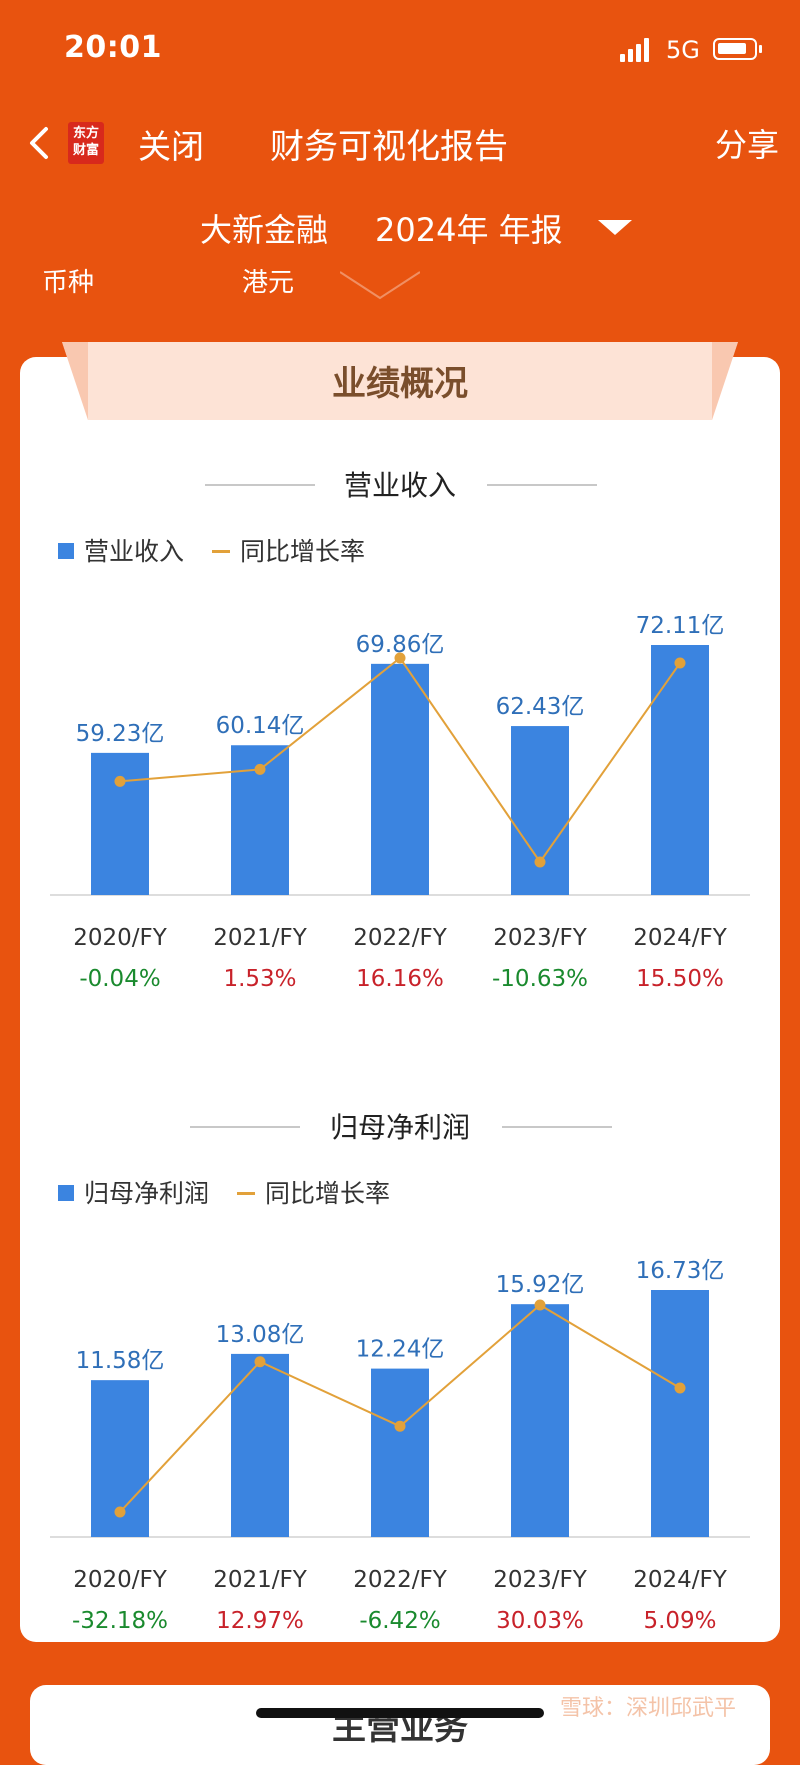  Describe the element at coordinates (120, 1361) in the screenshot. I see `bar-value-label: 11.58亿` at that location.